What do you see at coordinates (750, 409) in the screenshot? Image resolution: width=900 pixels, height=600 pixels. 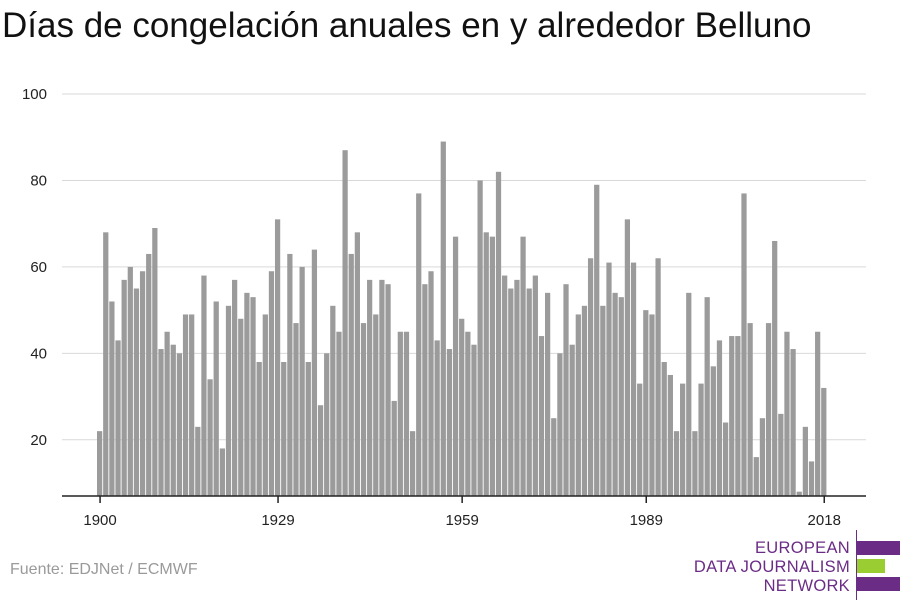 I see `bar-2006` at bounding box center [750, 409].